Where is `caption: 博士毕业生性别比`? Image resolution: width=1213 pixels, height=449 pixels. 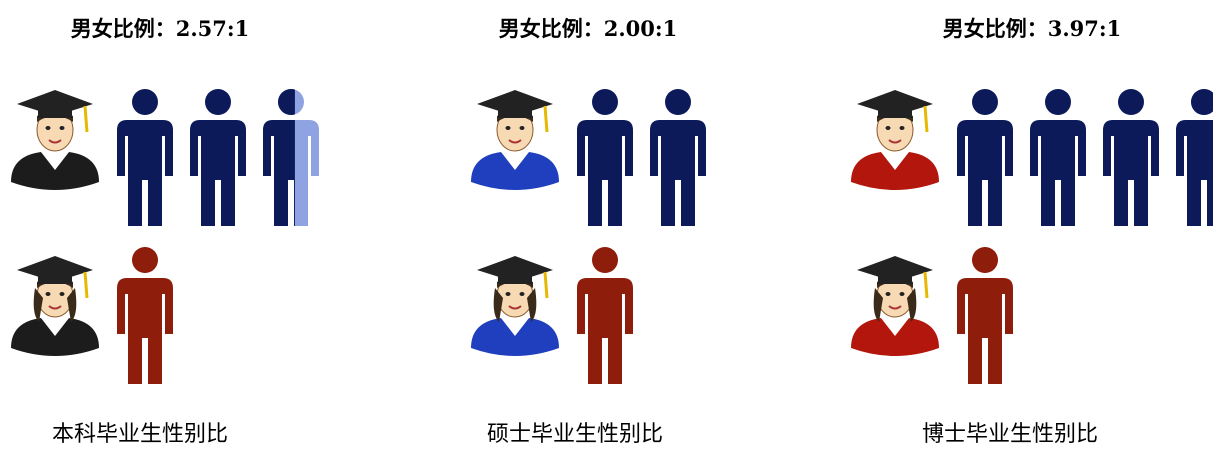
caption: 博士毕业生性别比 is located at coordinates (1010, 434).